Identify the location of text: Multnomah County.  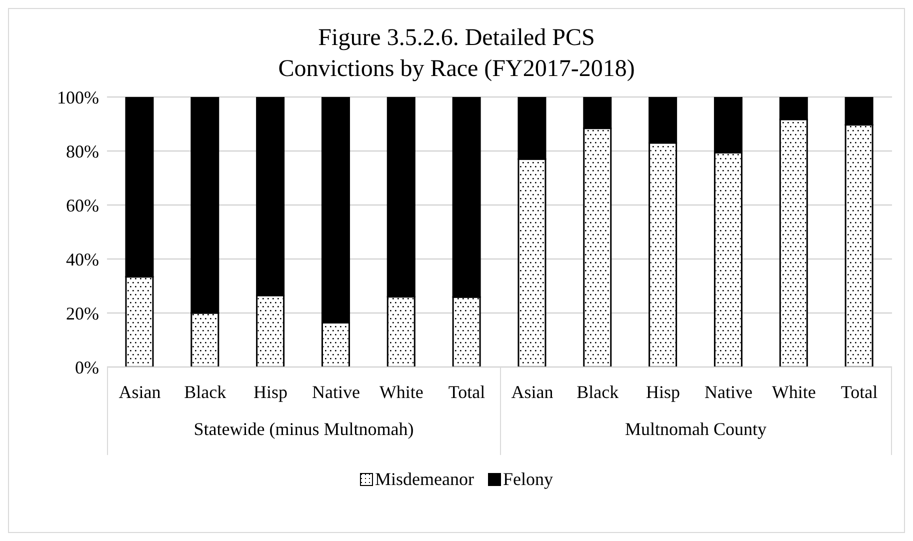
(696, 429).